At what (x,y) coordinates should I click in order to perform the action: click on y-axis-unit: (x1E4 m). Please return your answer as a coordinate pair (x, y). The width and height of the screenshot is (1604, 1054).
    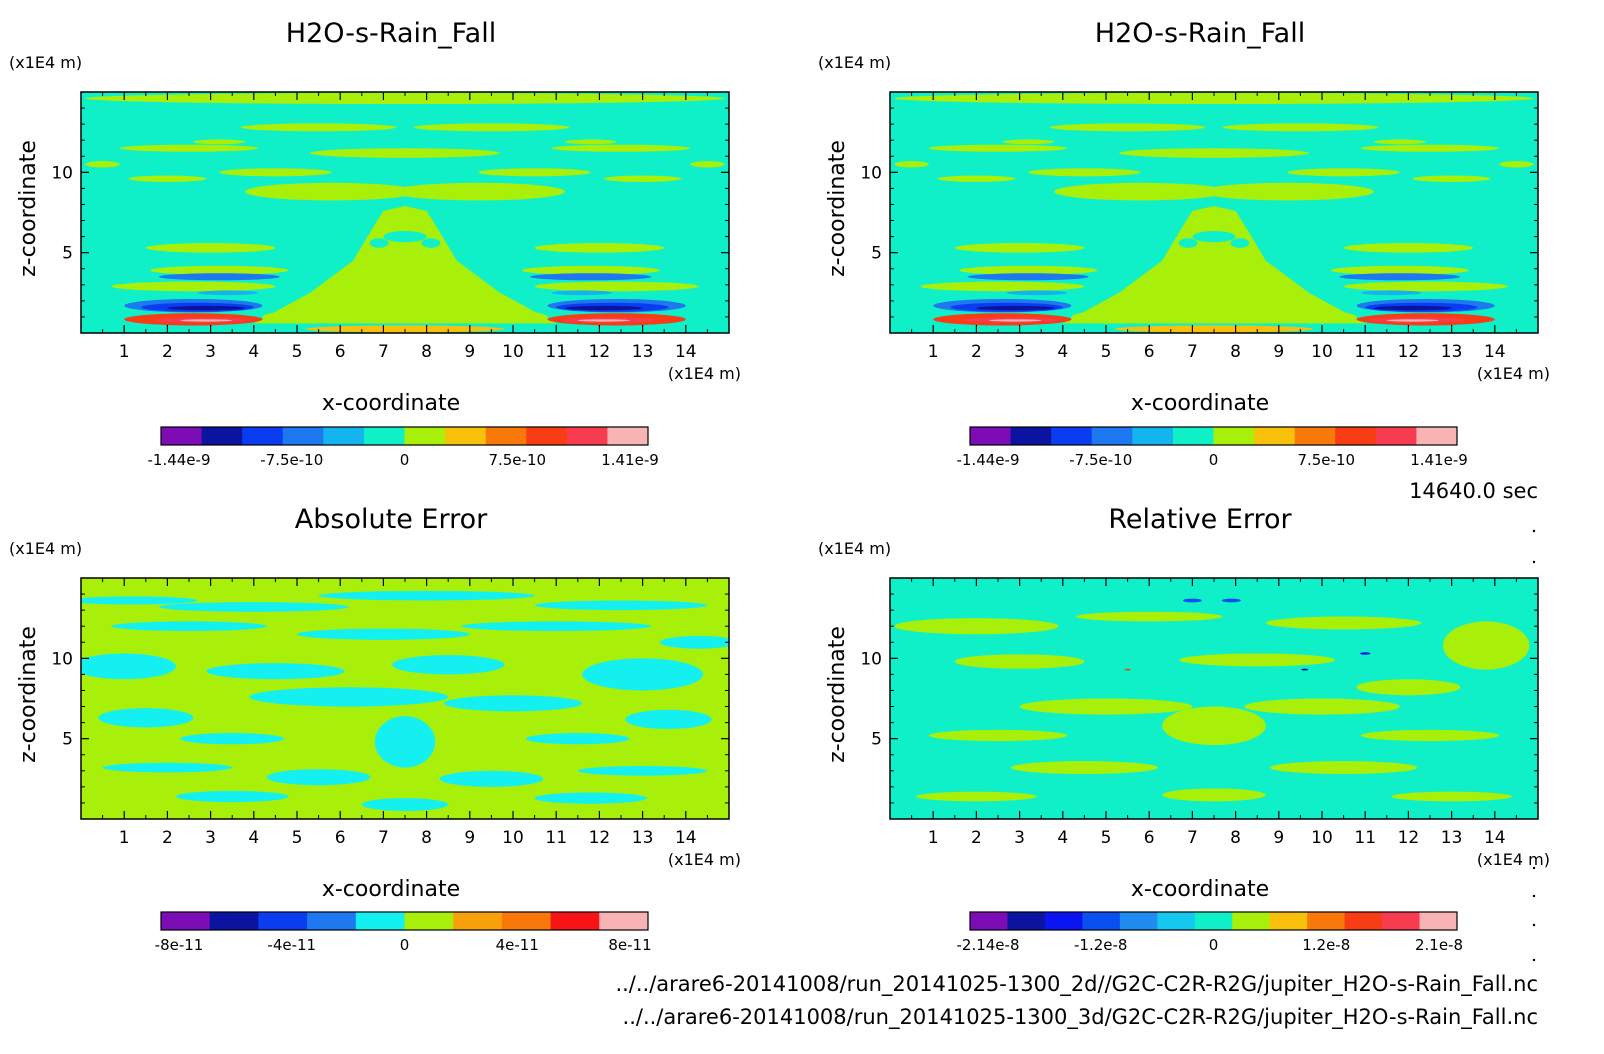
    Looking at the image, I should click on (854, 548).